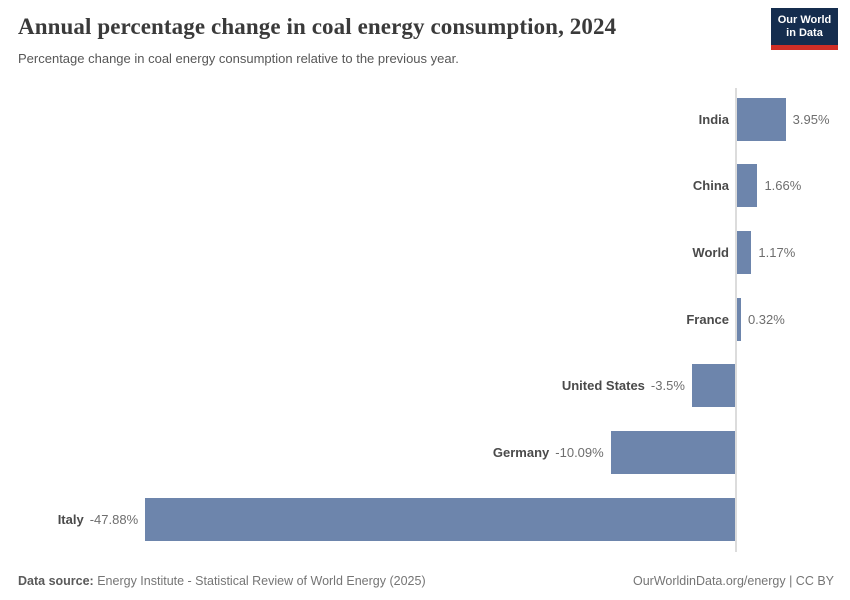  I want to click on entity-value-labels: Germany -10.09%, so click(548, 452).